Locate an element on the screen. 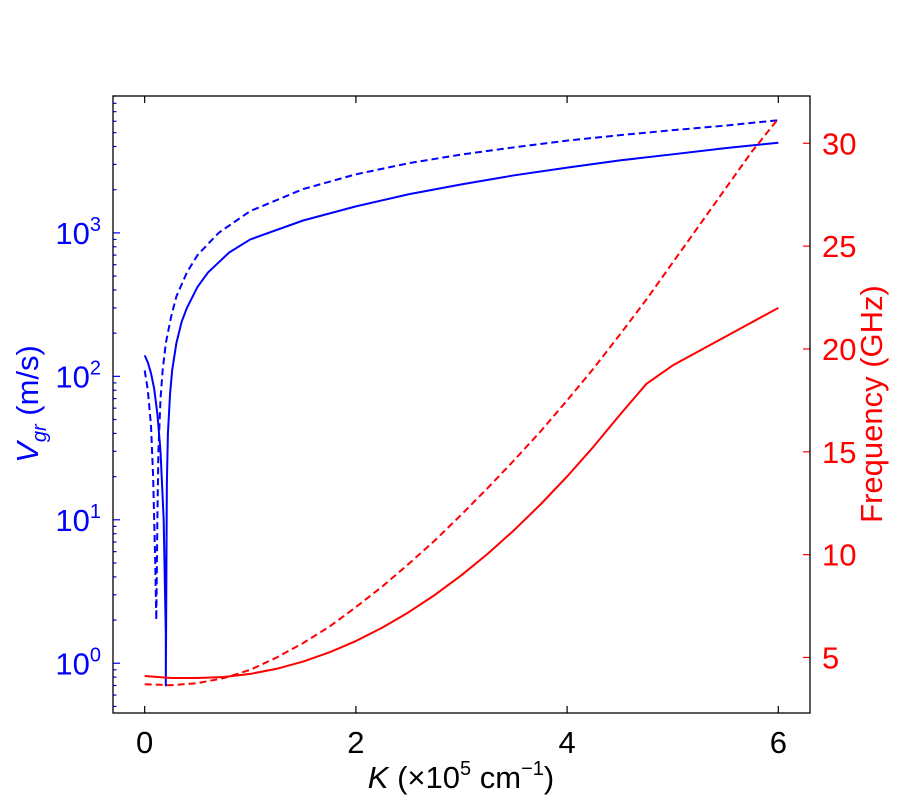 Image resolution: width=900 pixels, height=805 pixels. right-y-tick-label-0: 5 is located at coordinates (830, 657).